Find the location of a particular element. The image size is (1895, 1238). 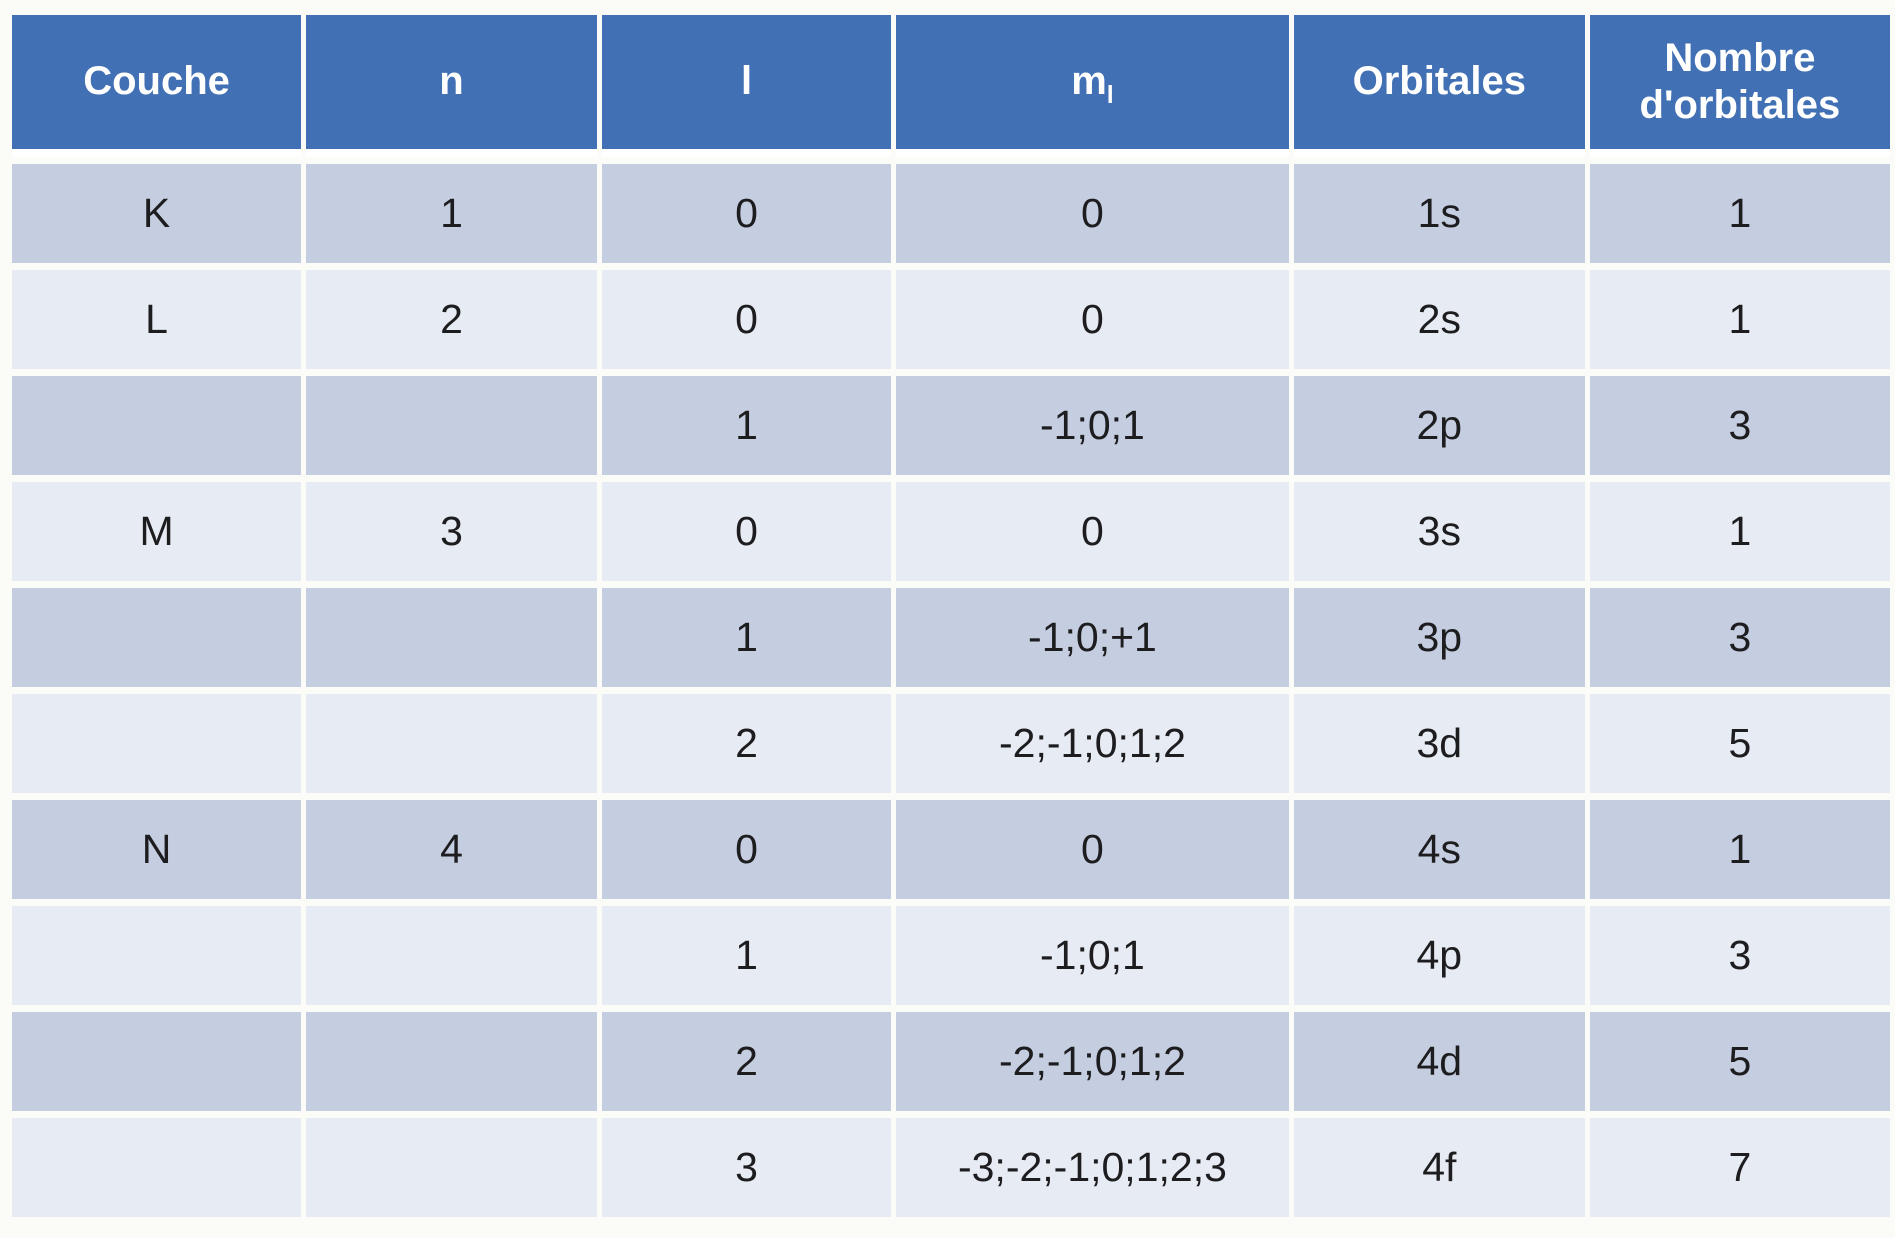

table-header-row: Couche n l ml Orbitales Nombre d'orbitales is located at coordinates (951, 86).